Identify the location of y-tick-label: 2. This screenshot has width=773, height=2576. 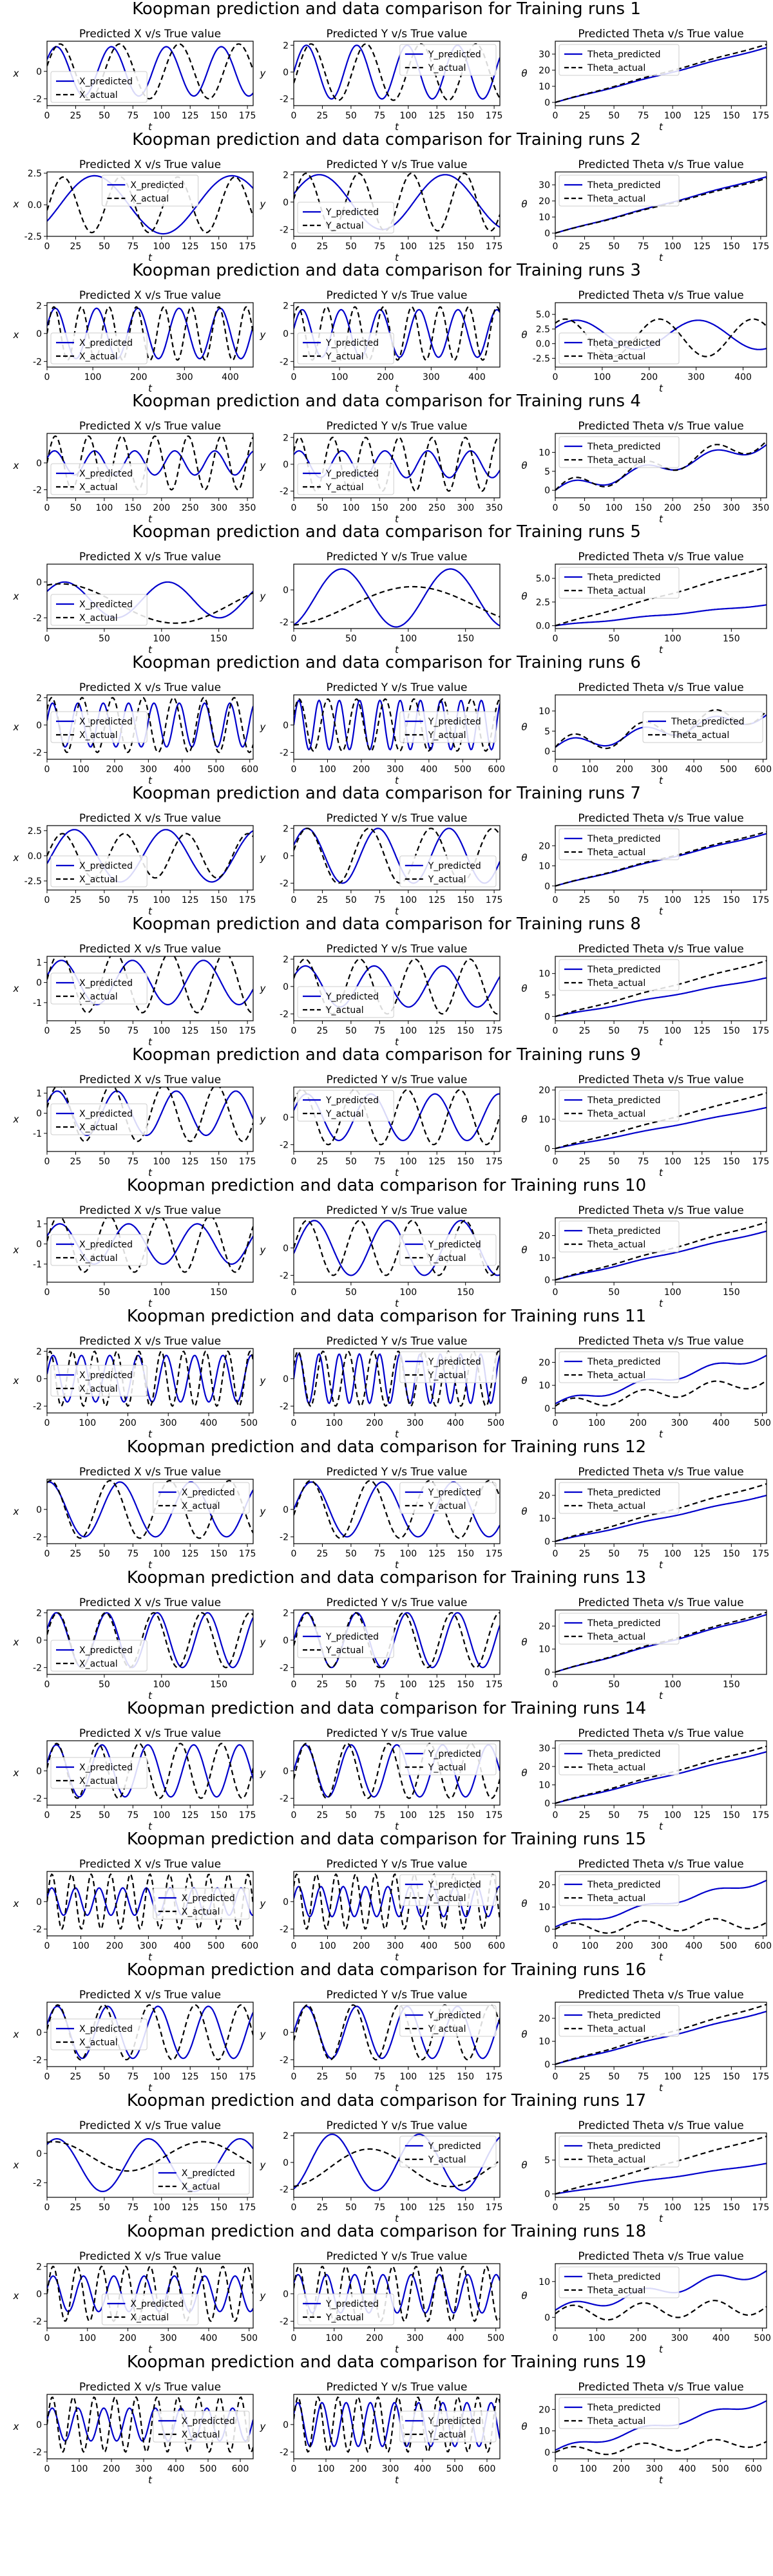
(39, 2267).